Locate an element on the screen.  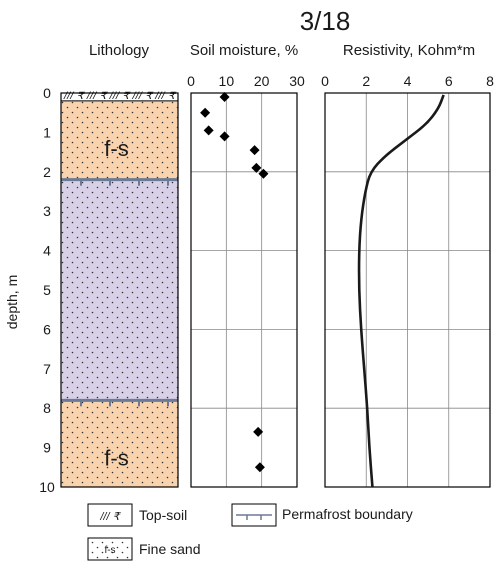
depth-tick-label-1: 1 is located at coordinates (47, 132).